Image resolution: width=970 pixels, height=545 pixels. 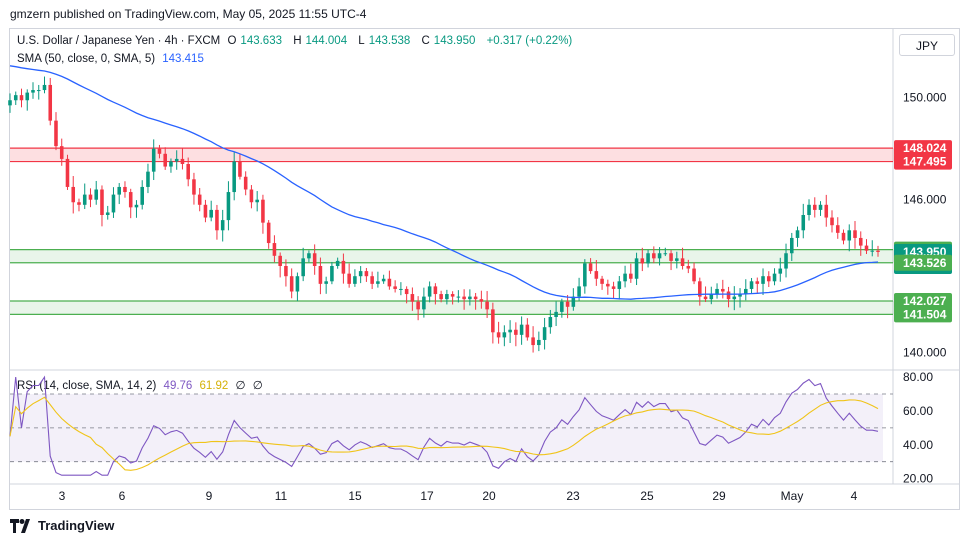 What do you see at coordinates (257, 386) in the screenshot?
I see `rsi-extra-2: ∅` at bounding box center [257, 386].